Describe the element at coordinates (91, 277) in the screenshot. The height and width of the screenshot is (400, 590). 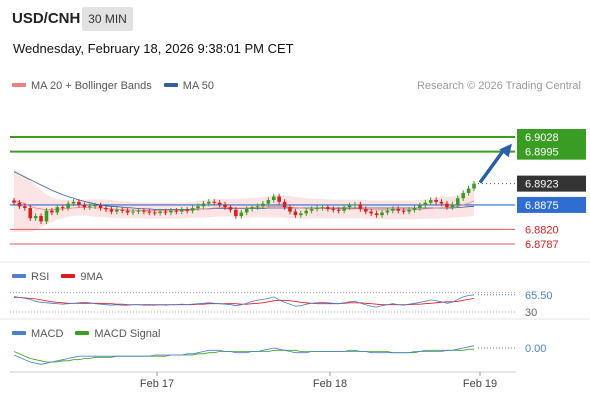
I see `legend-label-ma9: 9MA` at that location.